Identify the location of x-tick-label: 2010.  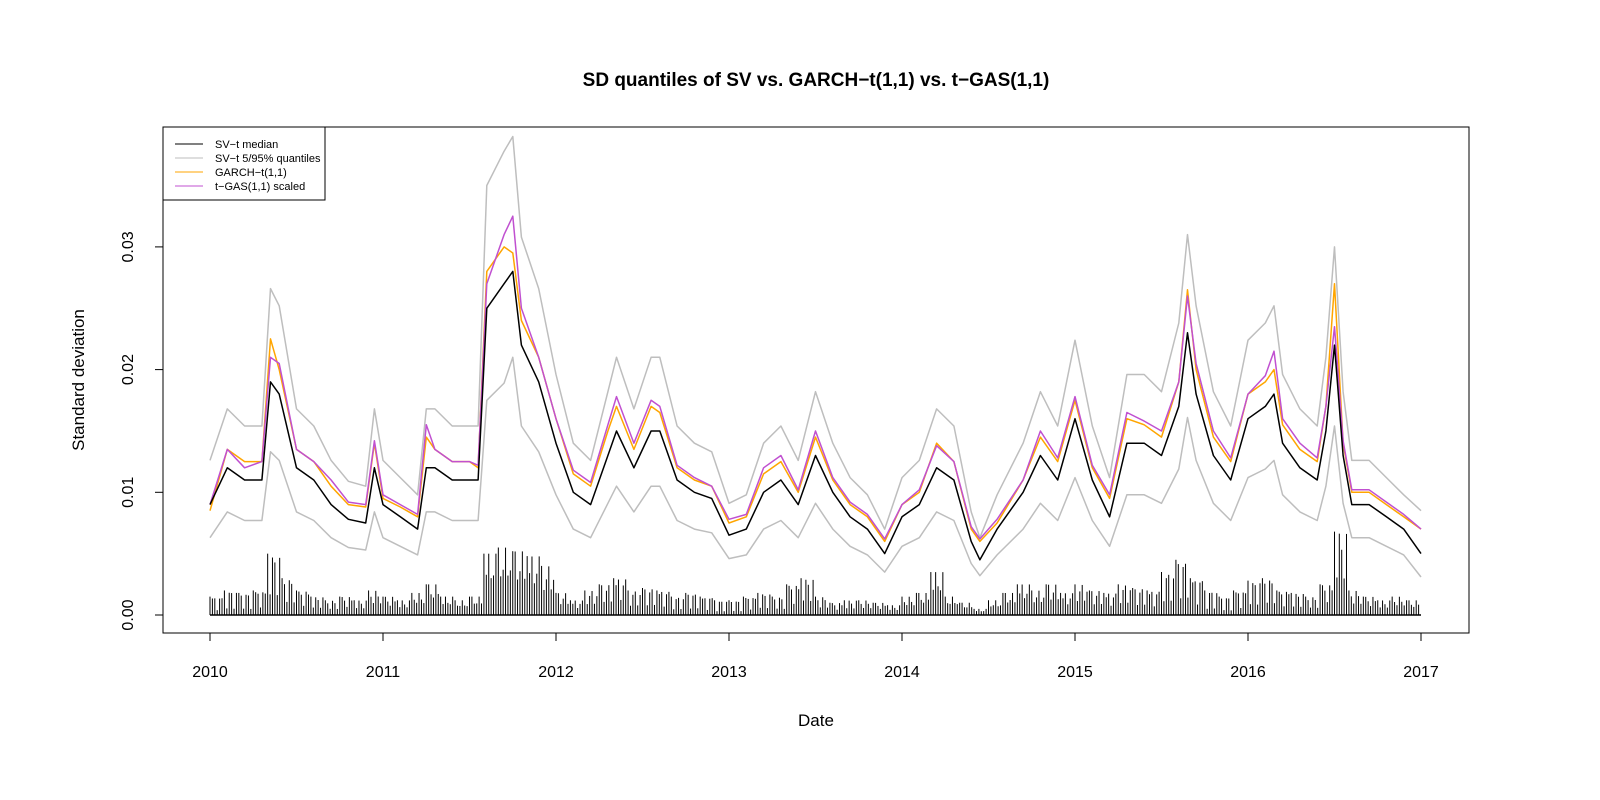
(210, 672).